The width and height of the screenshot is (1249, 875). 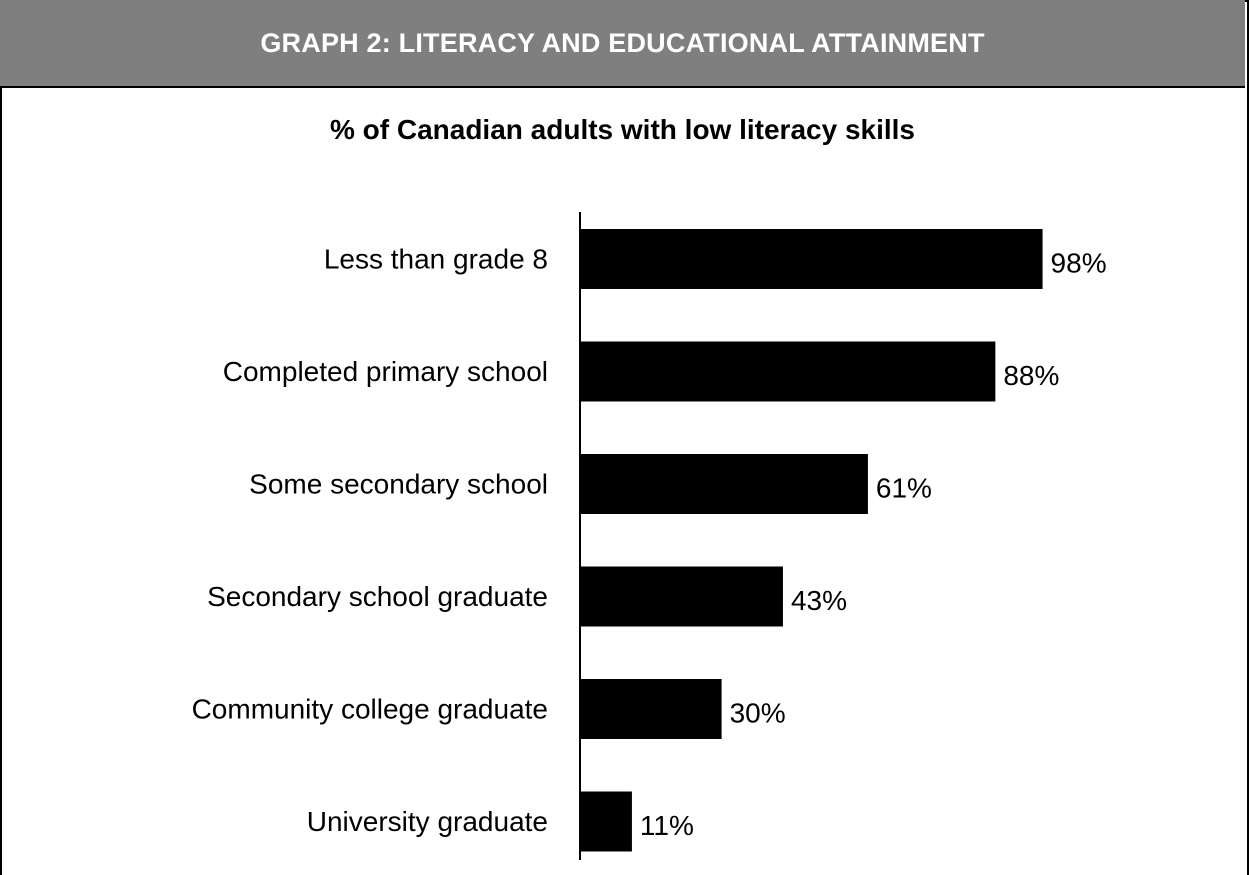 What do you see at coordinates (758, 713) in the screenshot?
I see `data-label: 30%` at bounding box center [758, 713].